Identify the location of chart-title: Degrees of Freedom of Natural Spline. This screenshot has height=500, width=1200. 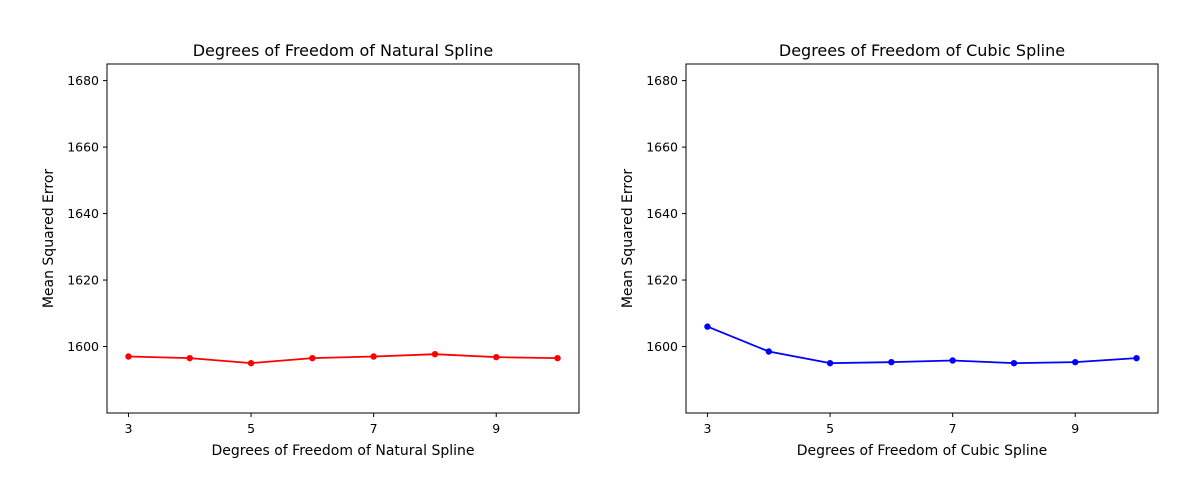
(343, 50).